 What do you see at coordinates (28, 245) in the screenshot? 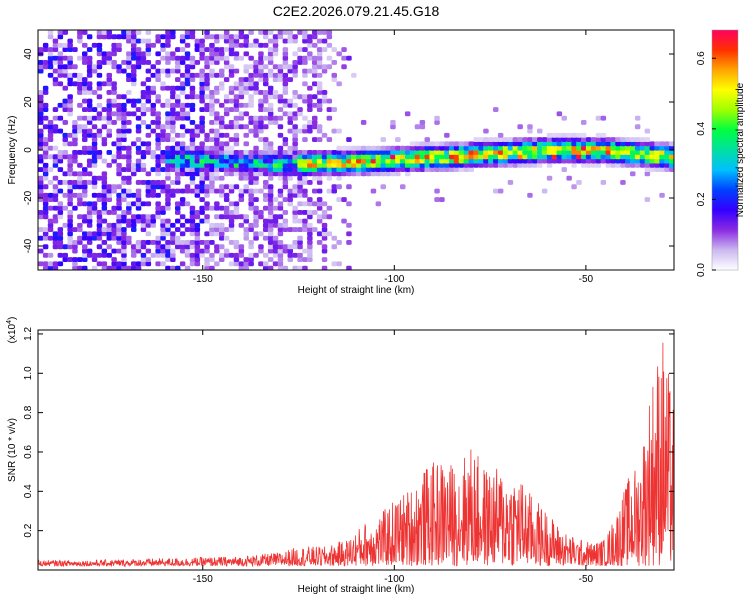
I see `y-tick-label: -40` at bounding box center [28, 245].